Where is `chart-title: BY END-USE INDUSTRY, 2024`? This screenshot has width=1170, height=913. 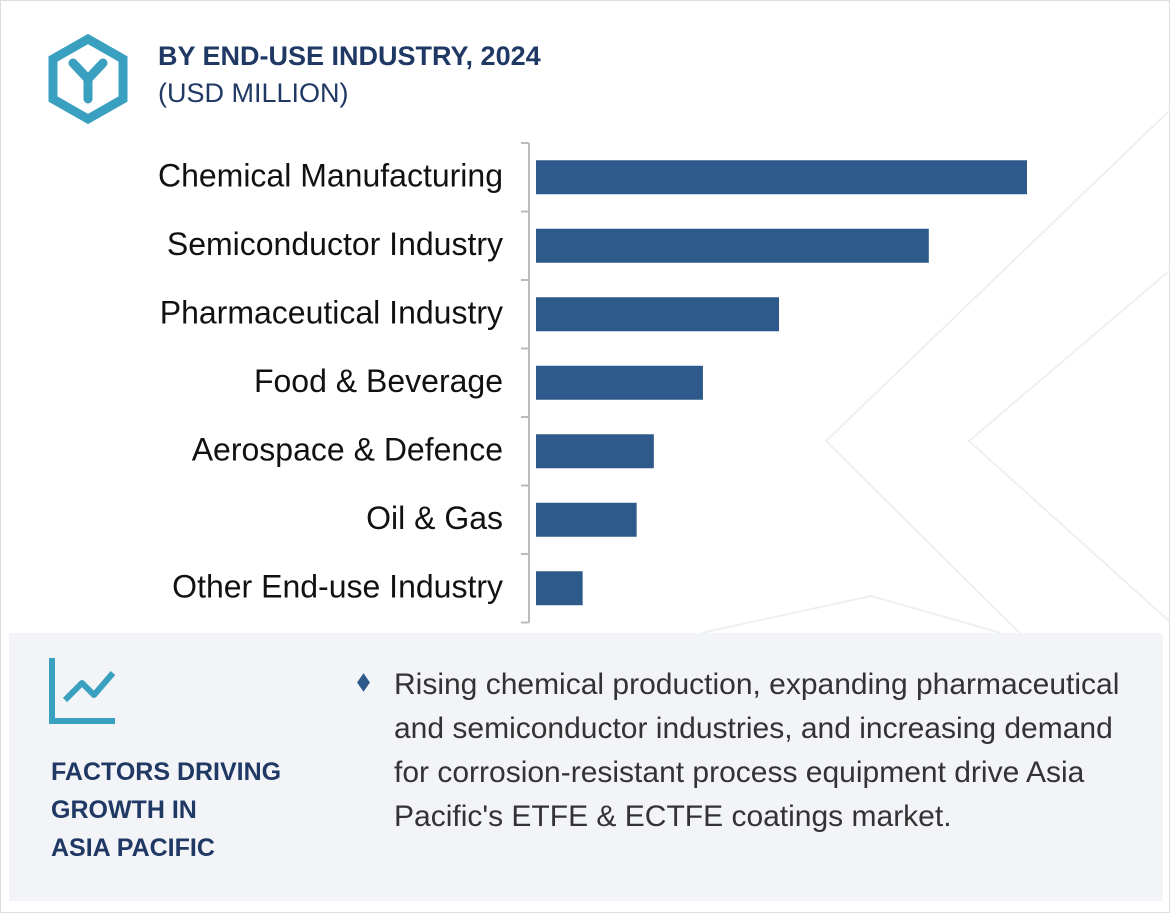
chart-title: BY END-USE INDUSTRY, 2024 is located at coordinates (349, 56).